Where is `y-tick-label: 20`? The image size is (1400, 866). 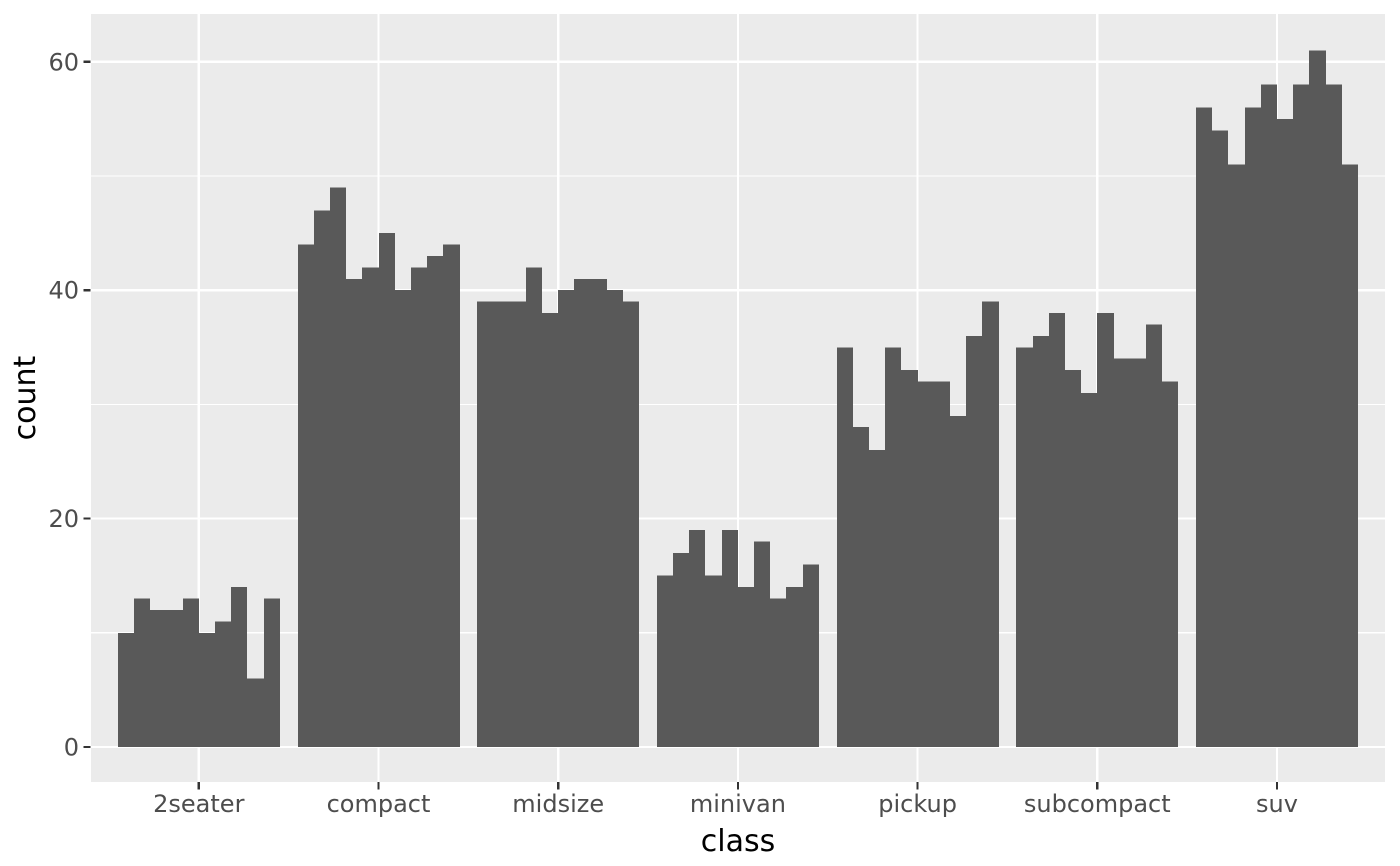 y-tick-label: 20 is located at coordinates (63, 519).